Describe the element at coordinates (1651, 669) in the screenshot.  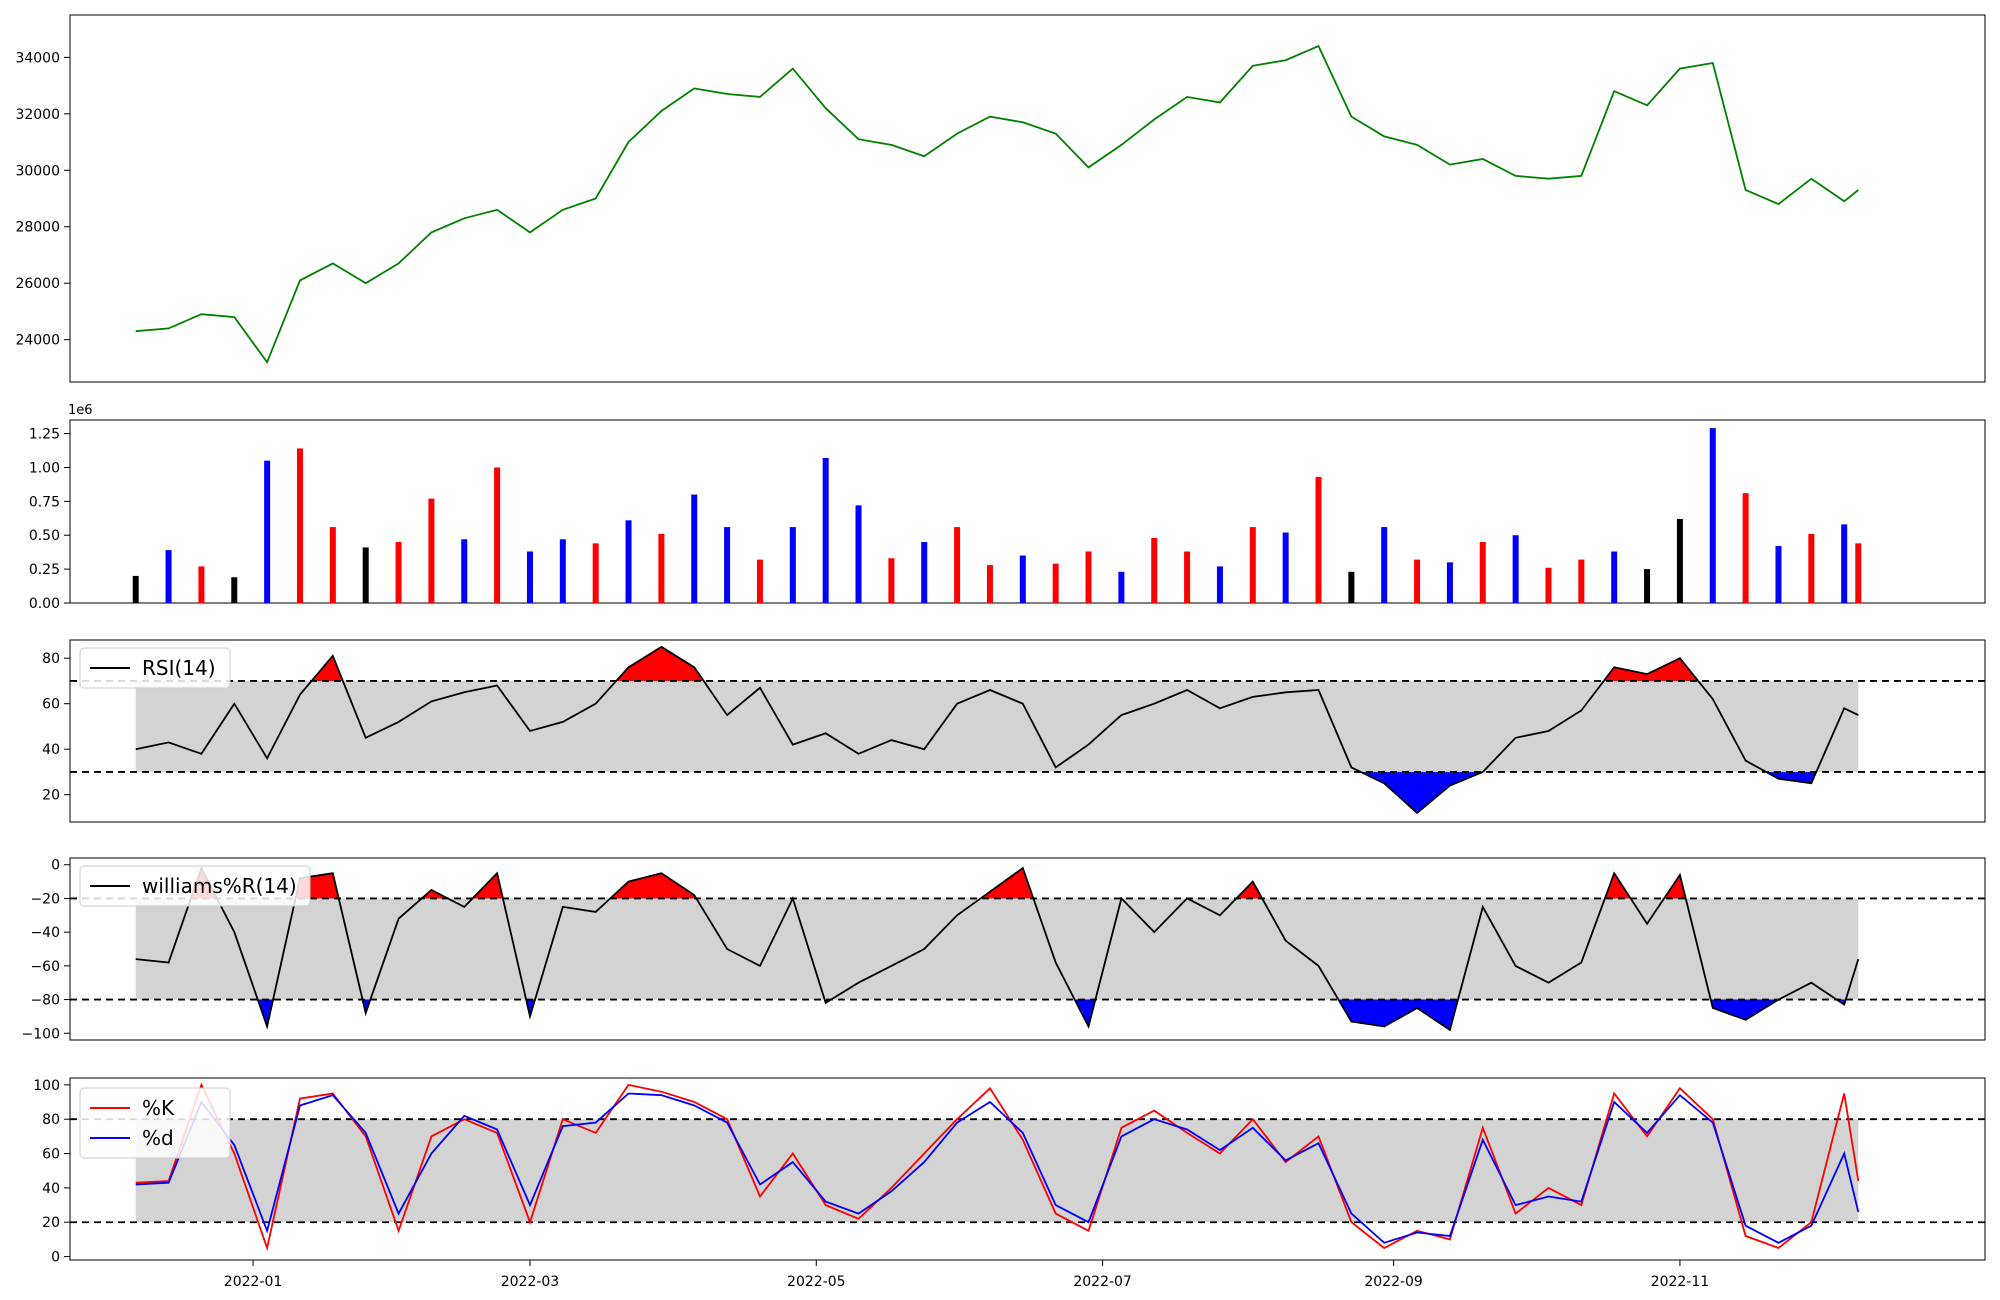
I see `rsi-overbought-fill` at that location.